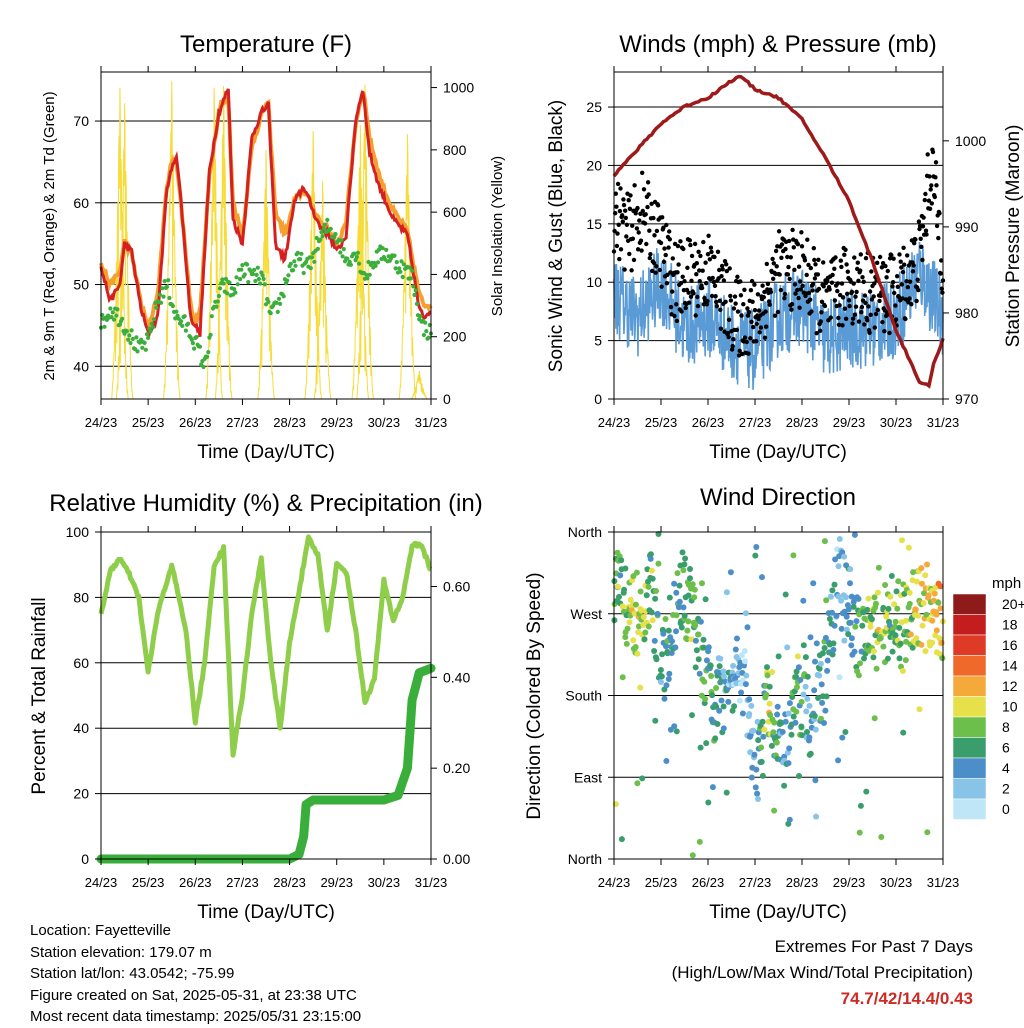 The width and height of the screenshot is (1024, 1028). What do you see at coordinates (755, 422) in the screenshot?
I see `winds-xtick-label: 27/23` at bounding box center [755, 422].